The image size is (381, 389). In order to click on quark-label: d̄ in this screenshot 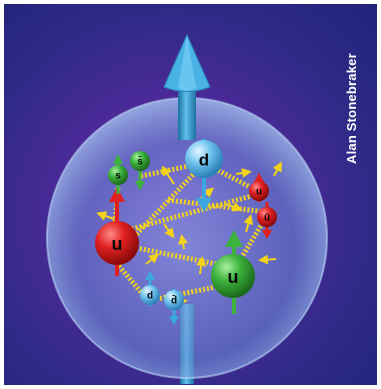, I will do `click(174, 300)`.